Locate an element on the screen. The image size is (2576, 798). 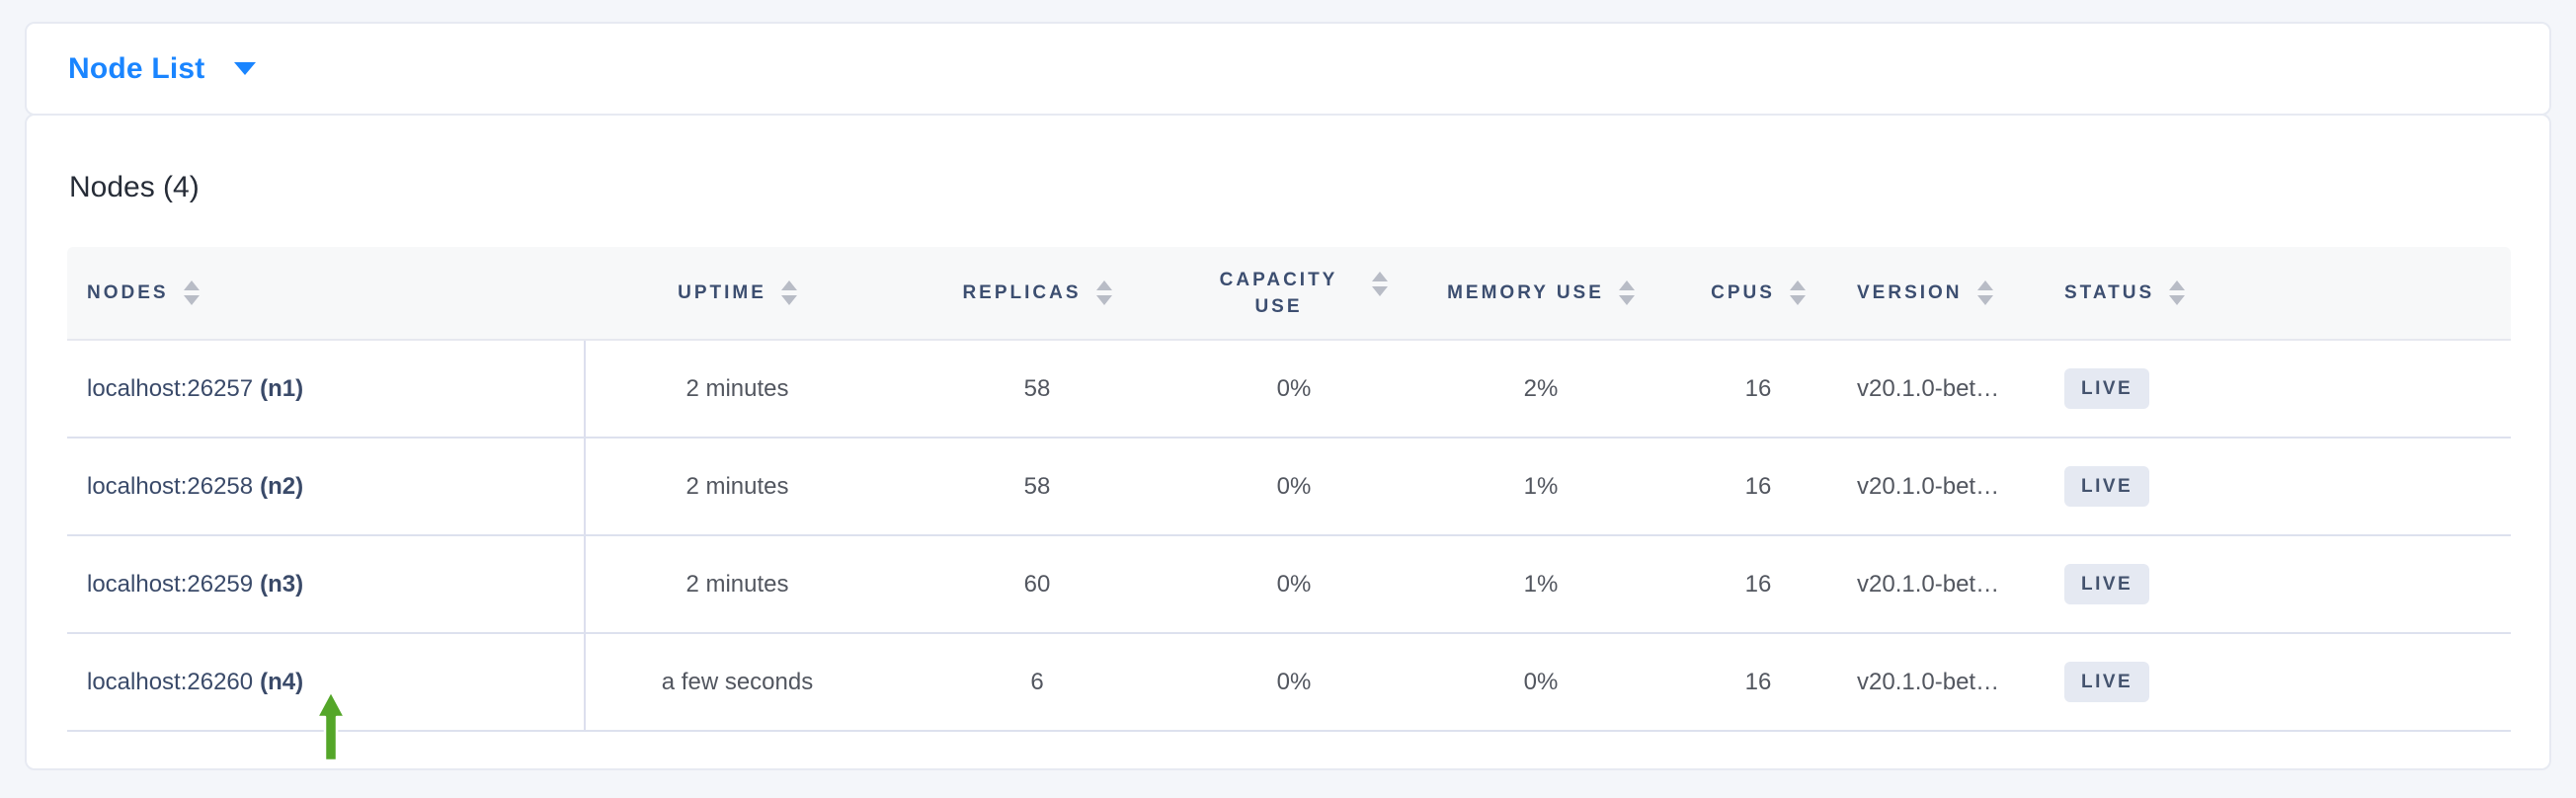
memory-use-cell: 2% is located at coordinates (1541, 390).